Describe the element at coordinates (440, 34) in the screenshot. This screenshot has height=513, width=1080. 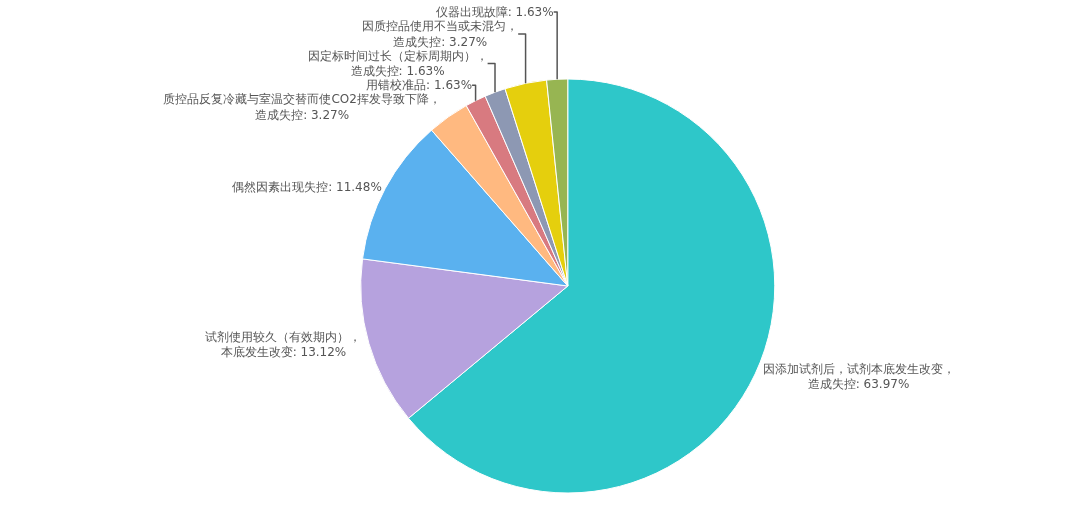
I see `slice-label: 因质控品使用不当或未混匀，造成失控: 3.27%` at that location.